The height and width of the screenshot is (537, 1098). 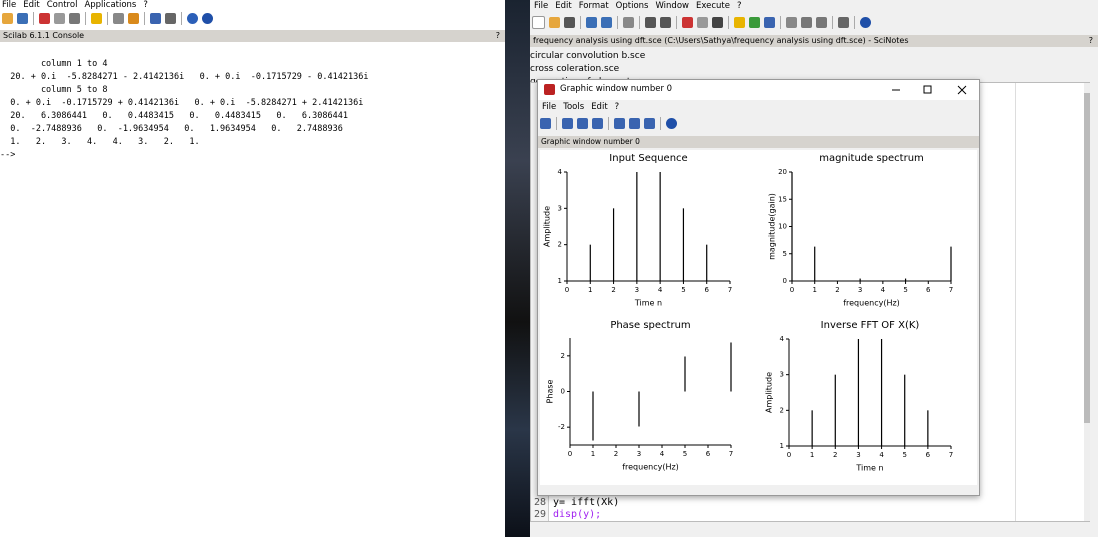 I want to click on menu-item: Applications, so click(x=110, y=5).